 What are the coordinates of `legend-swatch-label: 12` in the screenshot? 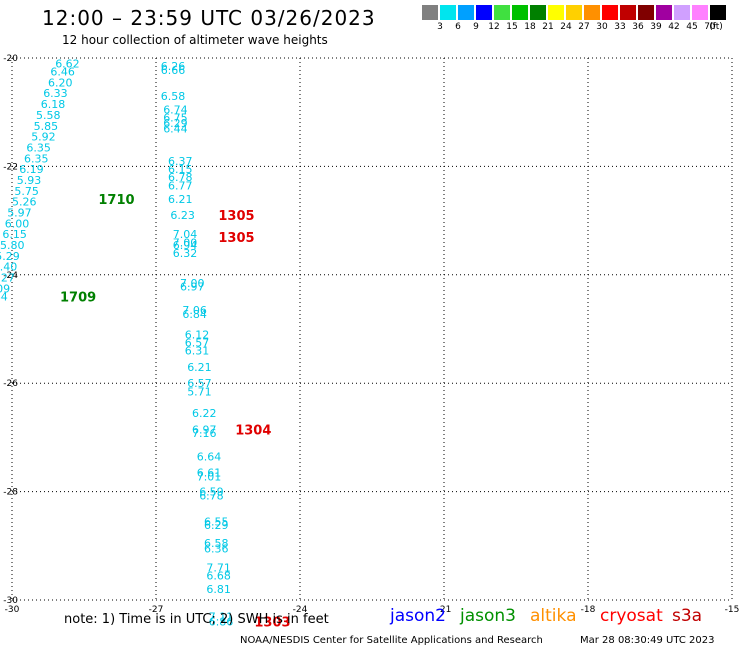 It's located at (494, 27).